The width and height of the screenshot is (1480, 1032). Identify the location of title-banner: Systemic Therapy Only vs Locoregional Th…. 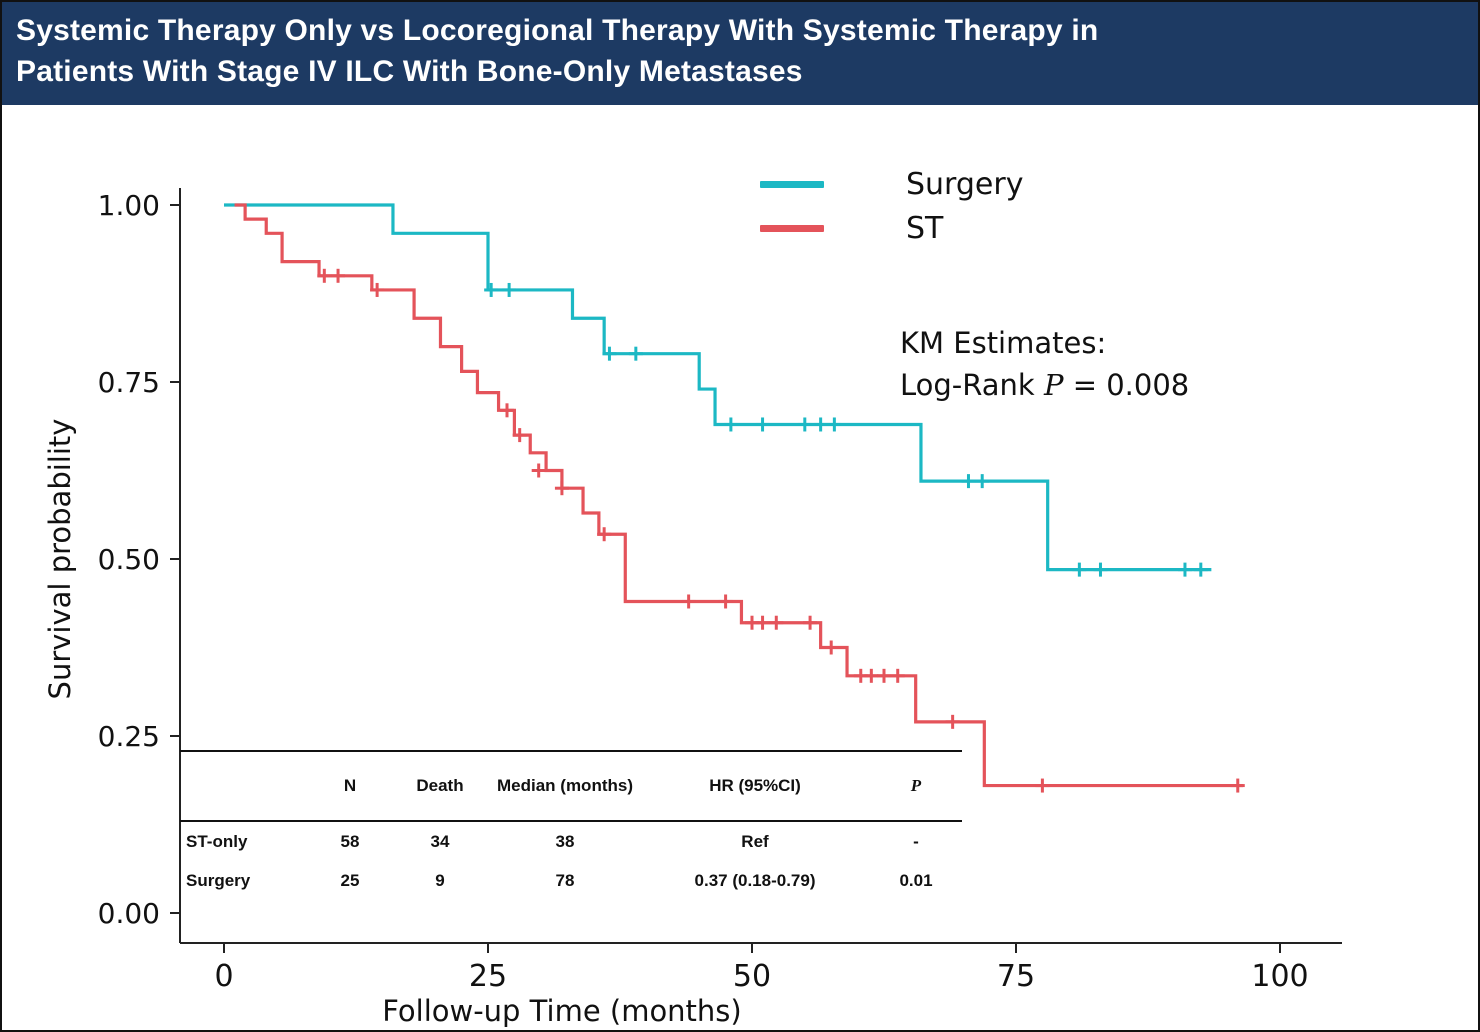
(740, 53).